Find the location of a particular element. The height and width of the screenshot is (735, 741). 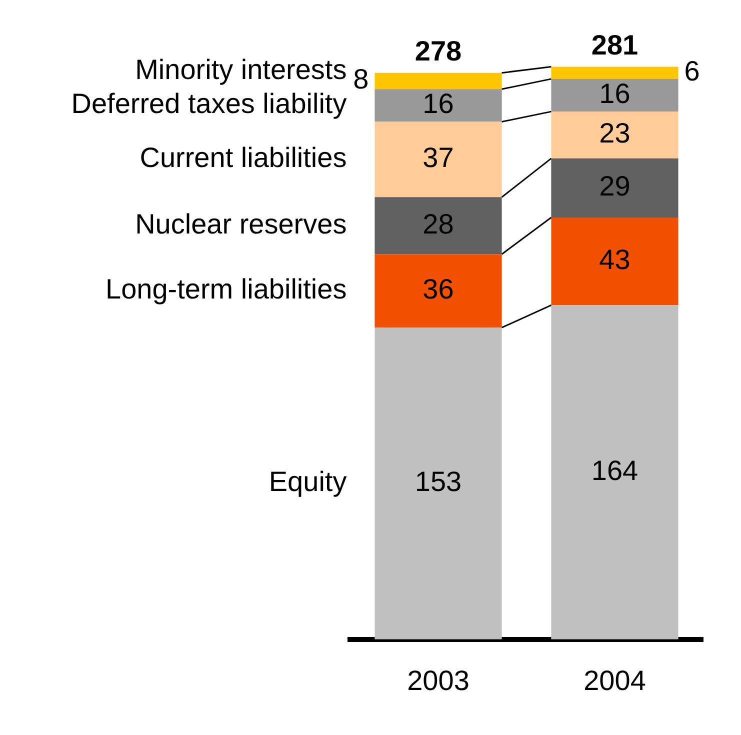

data-label: 8 is located at coordinates (361, 79).